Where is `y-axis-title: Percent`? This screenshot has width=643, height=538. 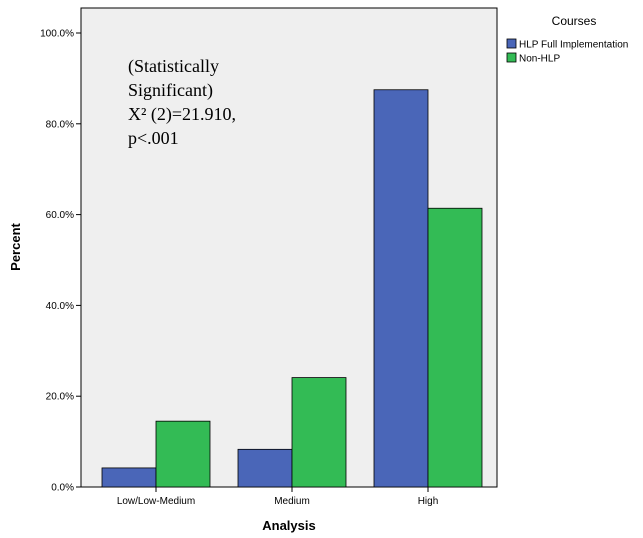
y-axis-title: Percent is located at coordinates (15, 246).